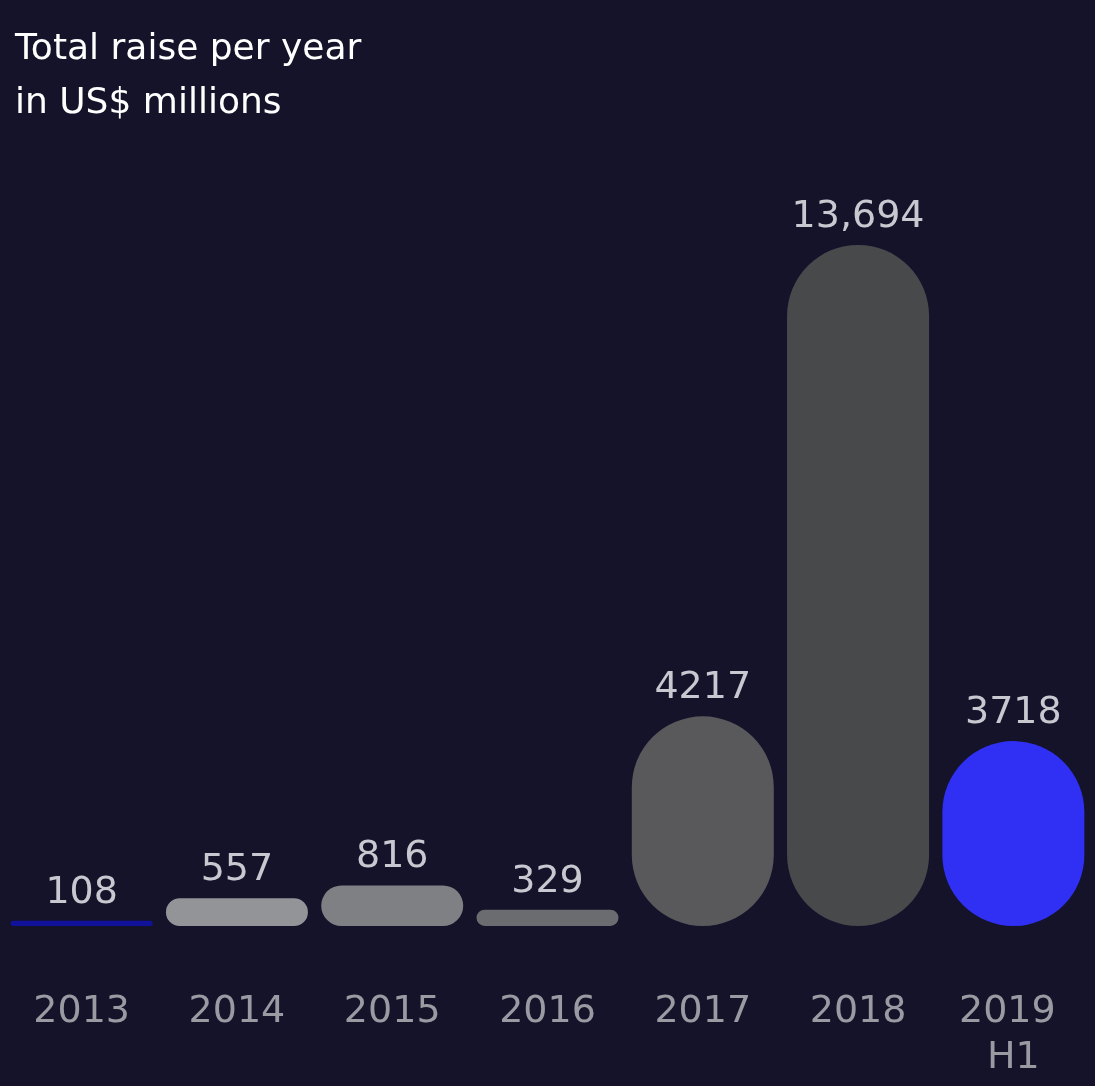 The image size is (1095, 1086). Describe the element at coordinates (188, 73) in the screenshot. I see `chart-title: Total raise per year in US$ millions` at that location.